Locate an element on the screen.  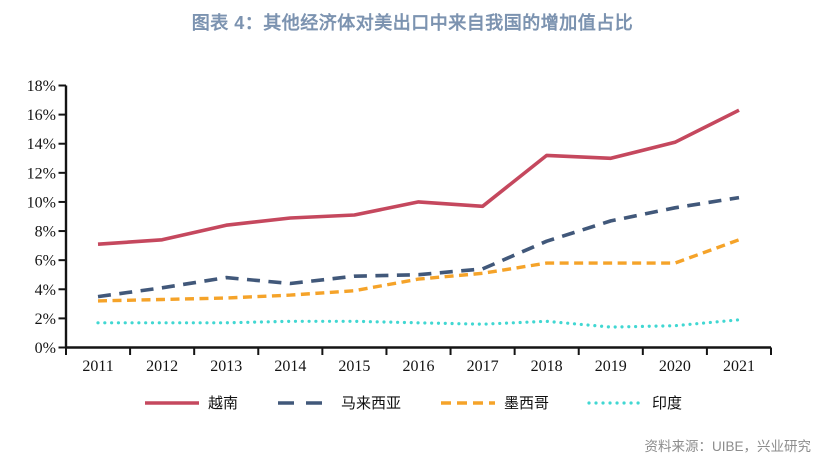
x-tick-label: 2021 is located at coordinates (739, 366).